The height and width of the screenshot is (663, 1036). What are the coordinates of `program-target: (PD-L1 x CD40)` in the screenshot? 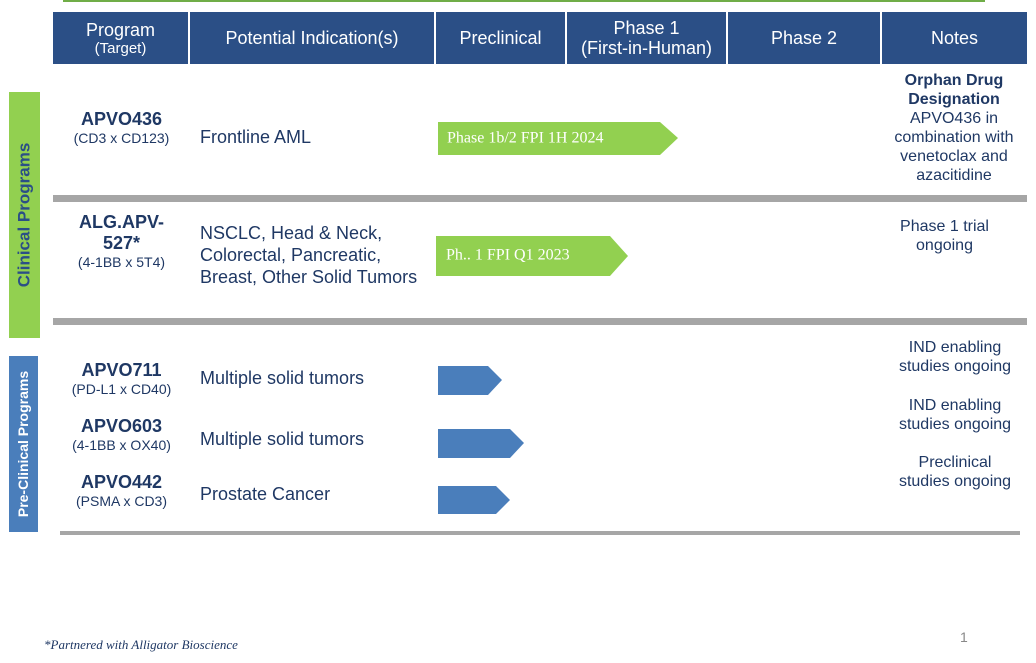 It's located at (121, 389).